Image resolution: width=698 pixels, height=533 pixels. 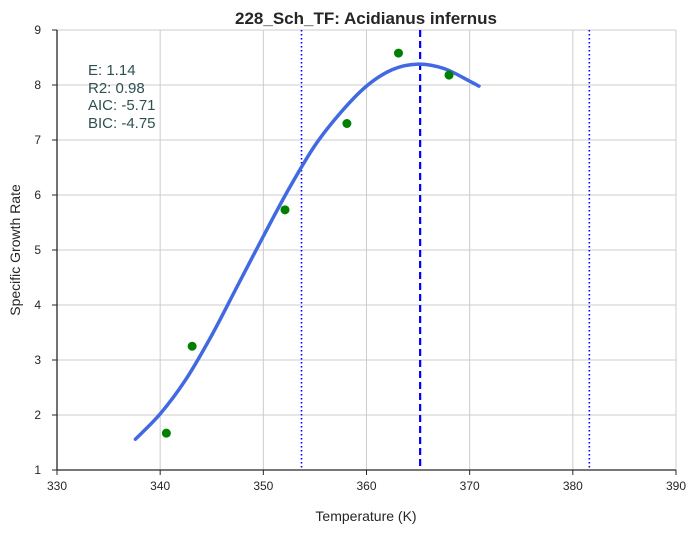 I want to click on y-tick-label: 6, so click(x=37, y=195).